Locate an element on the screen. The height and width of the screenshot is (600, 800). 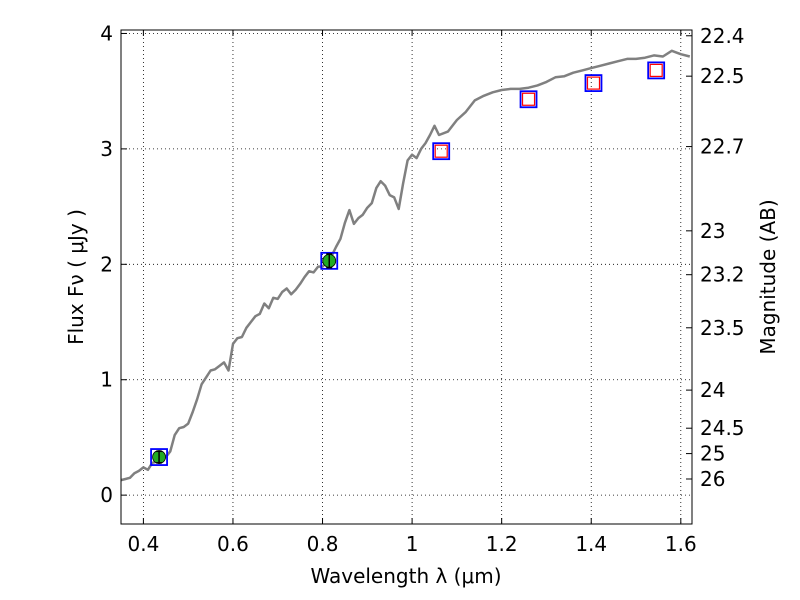
right-axis-title: Magnitude (AB) is located at coordinates (768, 276).